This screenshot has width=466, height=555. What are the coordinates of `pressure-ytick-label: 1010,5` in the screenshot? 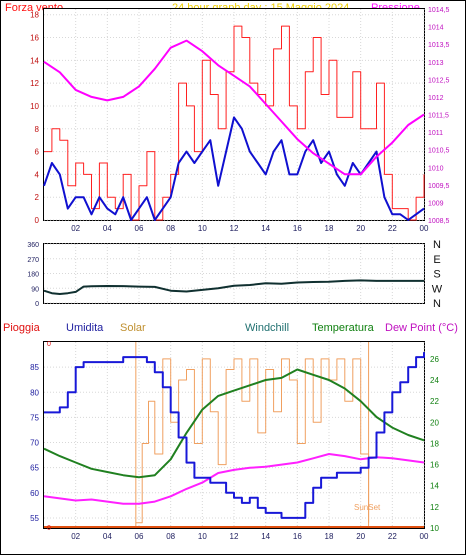 It's located at (439, 151).